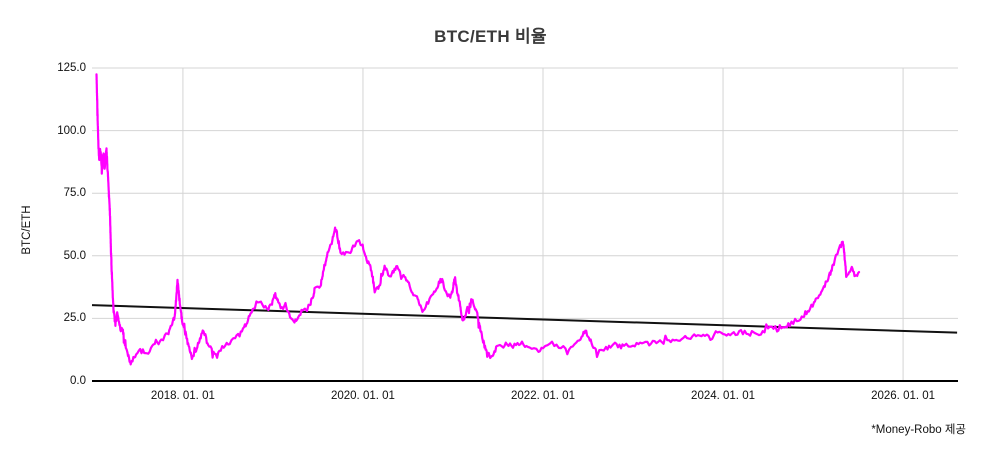 The width and height of the screenshot is (981, 459). I want to click on x-tick-label: 2018. 01. 01, so click(182, 396).